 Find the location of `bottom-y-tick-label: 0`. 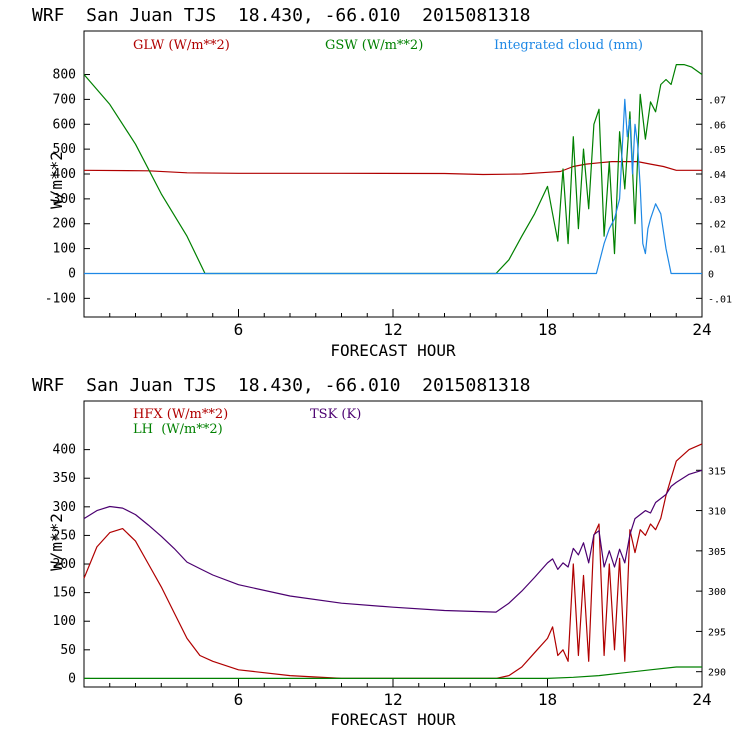

bottom-y-tick-label: 0 is located at coordinates (72, 678).